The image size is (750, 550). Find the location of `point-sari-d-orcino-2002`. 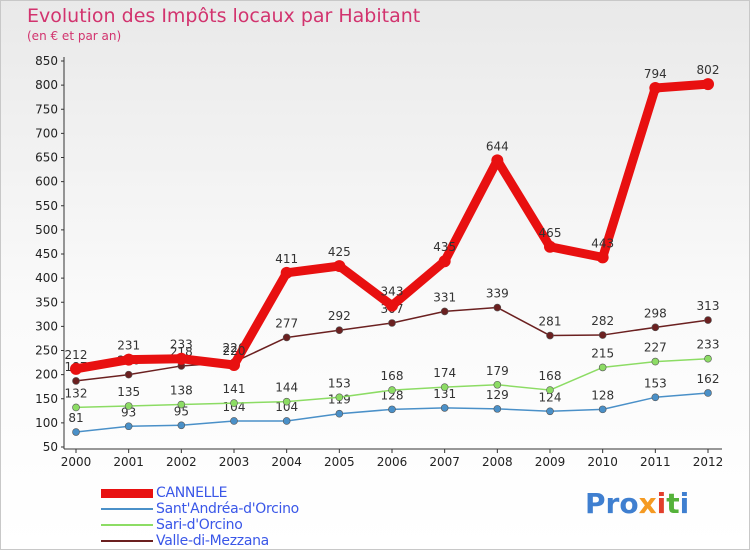

point-sari-d-orcino-2002 is located at coordinates (181, 404).